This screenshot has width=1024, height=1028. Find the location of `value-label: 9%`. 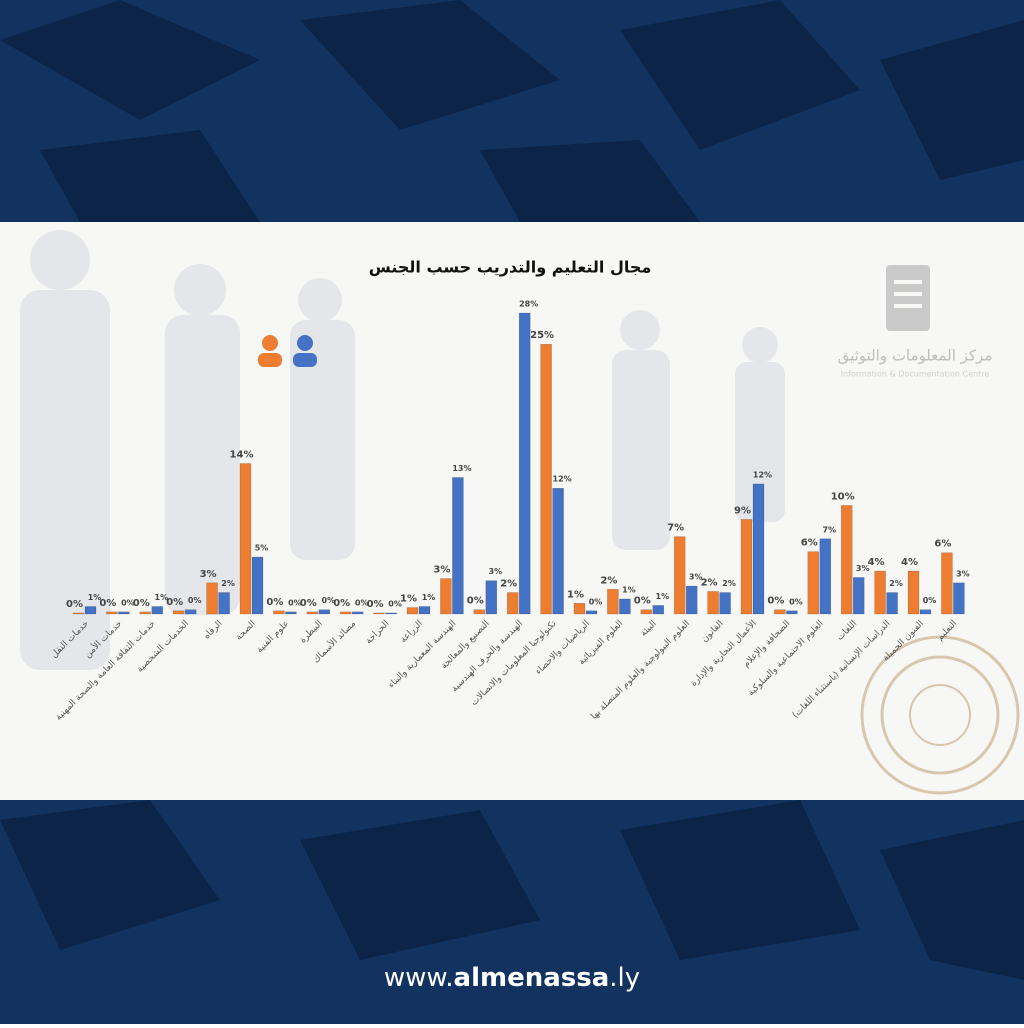

value-label: 9% is located at coordinates (742, 510).